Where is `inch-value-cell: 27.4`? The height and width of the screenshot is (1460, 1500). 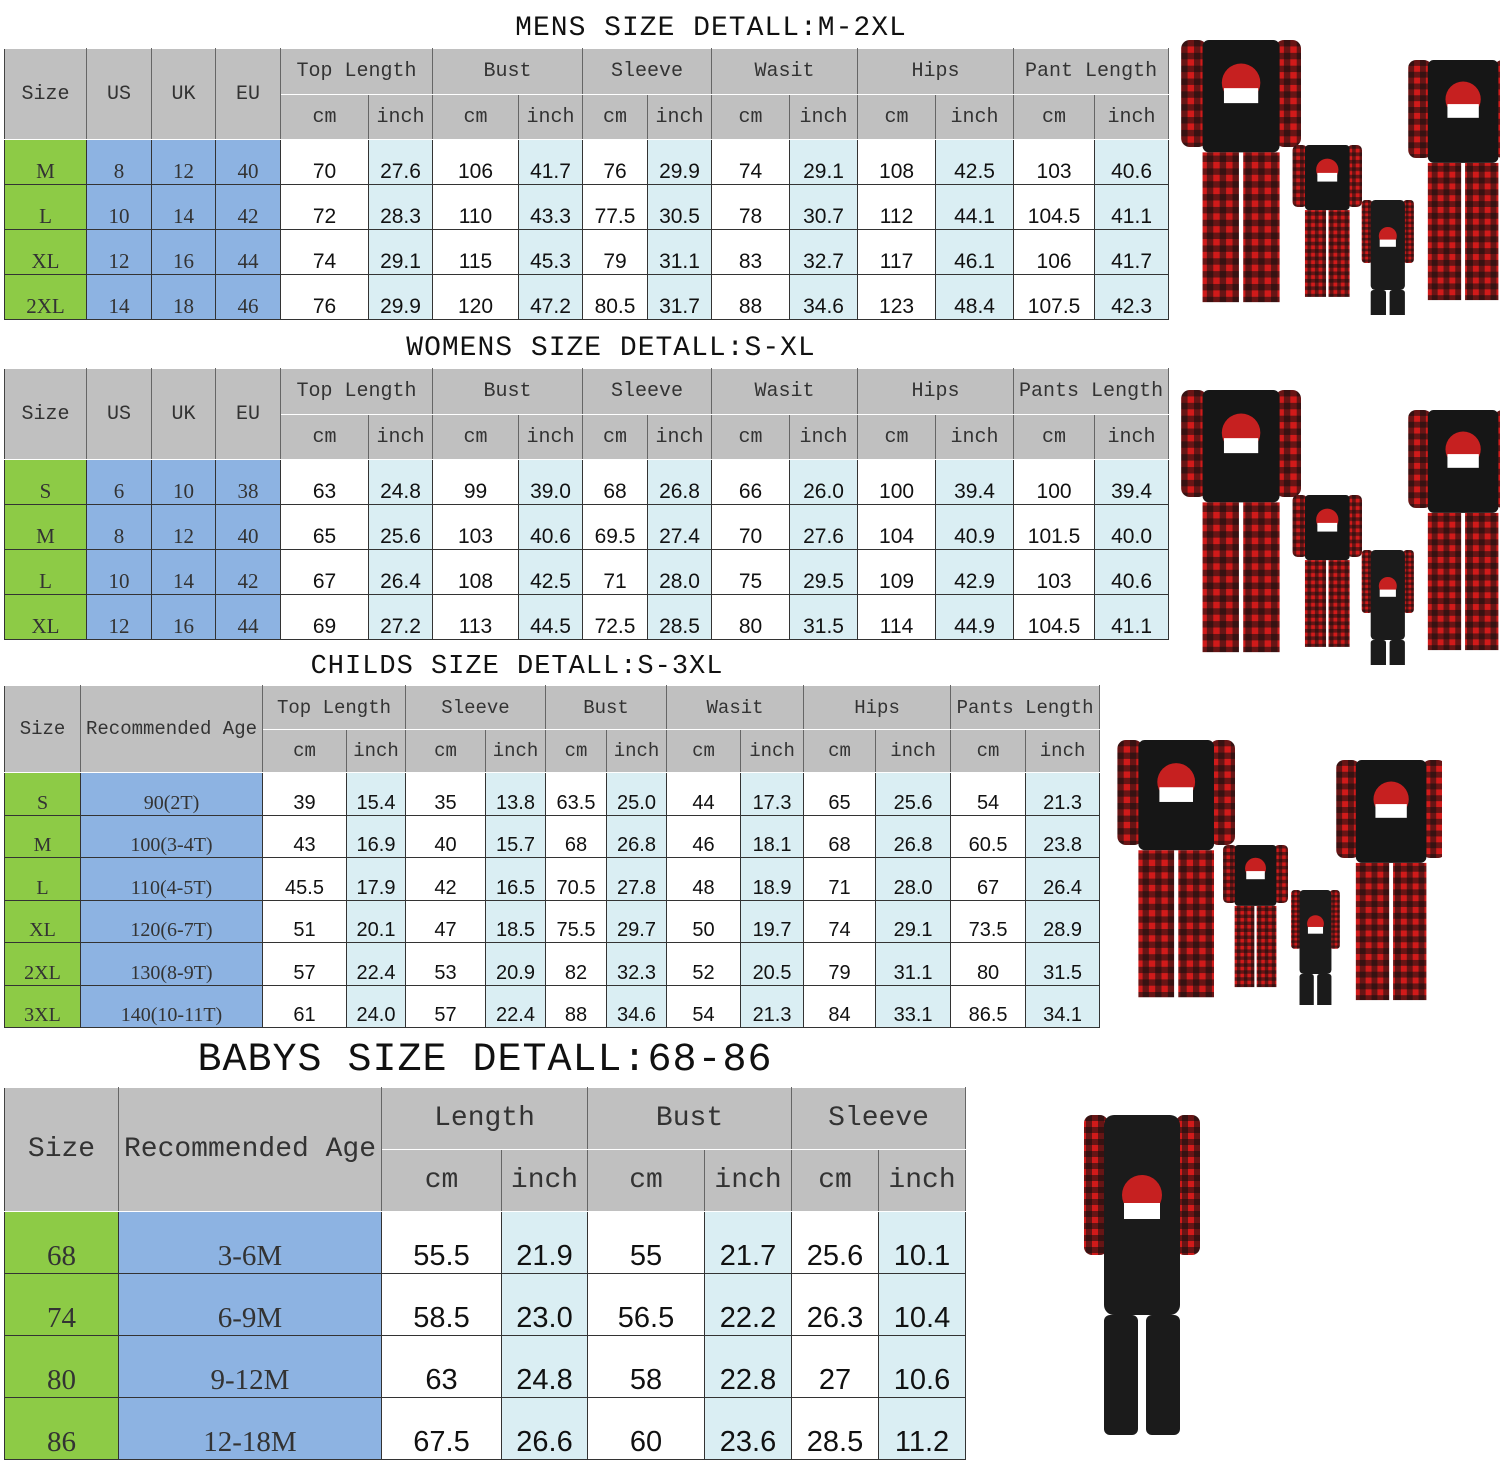 inch-value-cell: 27.4 is located at coordinates (680, 527).